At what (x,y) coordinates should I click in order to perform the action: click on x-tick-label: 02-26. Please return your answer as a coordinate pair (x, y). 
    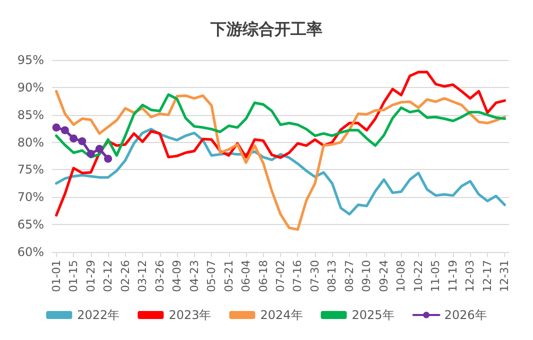
    Looking at the image, I should click on (125, 276).